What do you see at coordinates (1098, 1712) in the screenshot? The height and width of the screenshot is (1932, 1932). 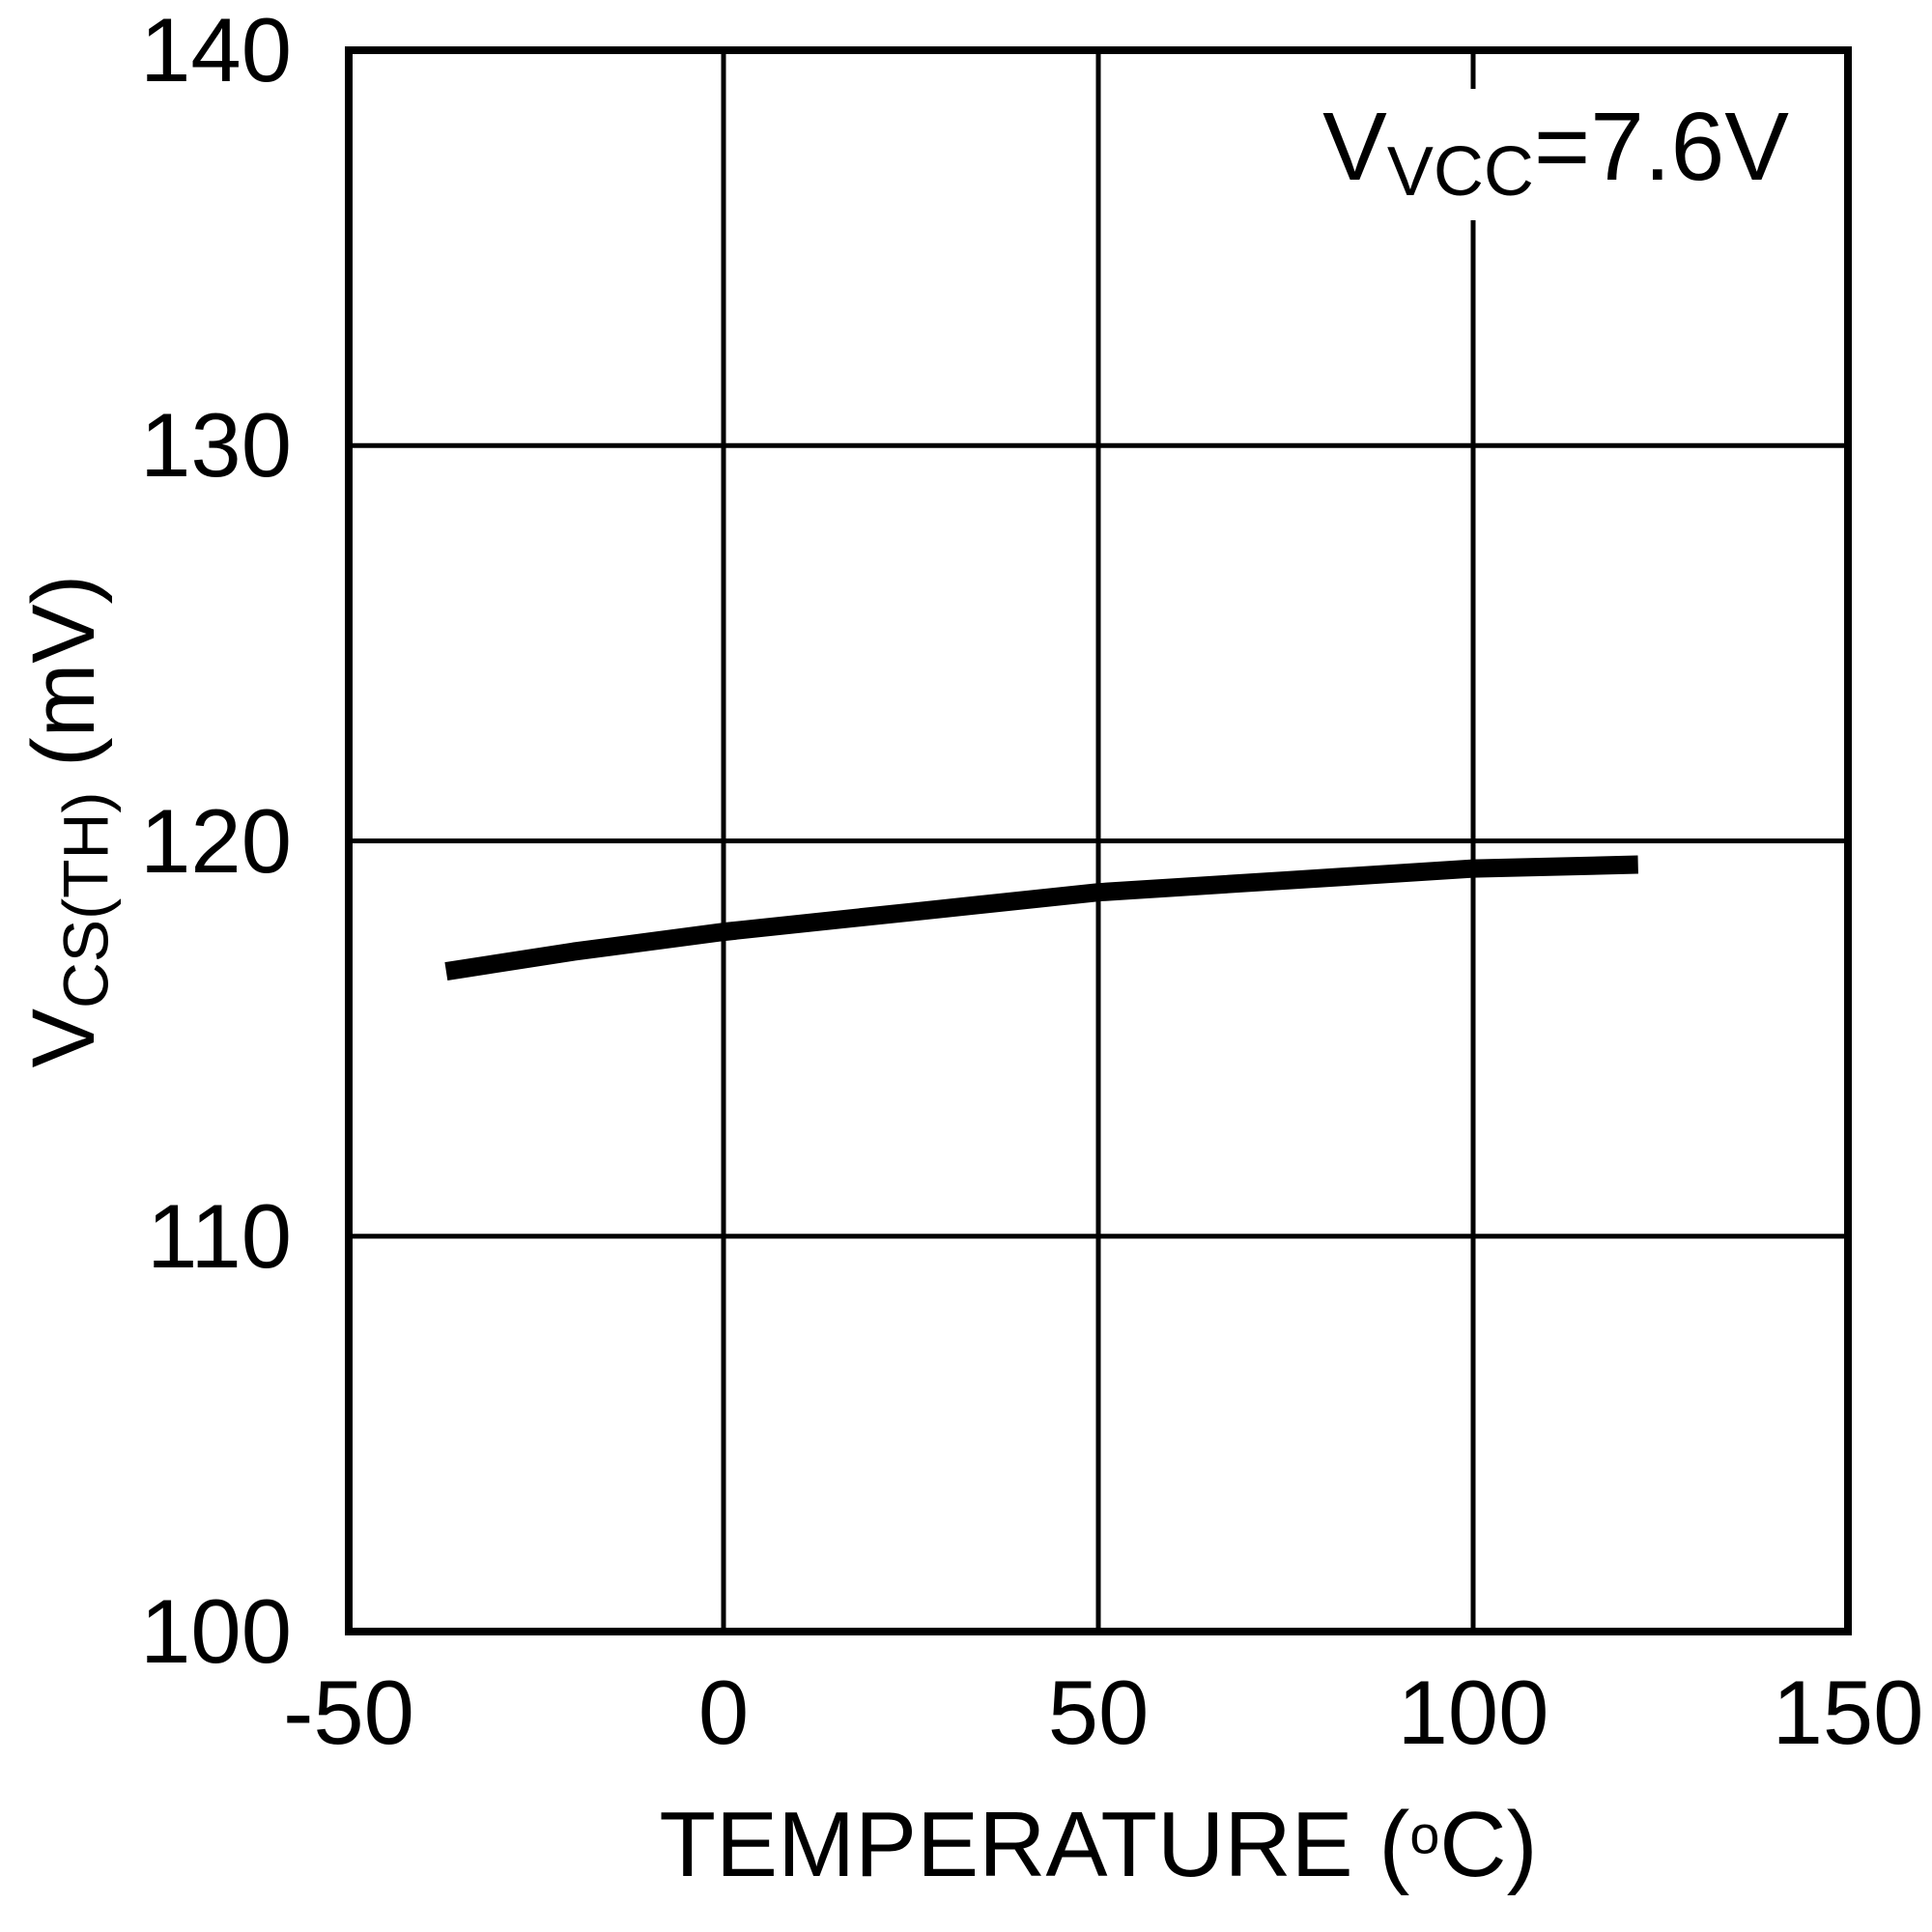 I see `x-tick-label: 50` at bounding box center [1098, 1712].